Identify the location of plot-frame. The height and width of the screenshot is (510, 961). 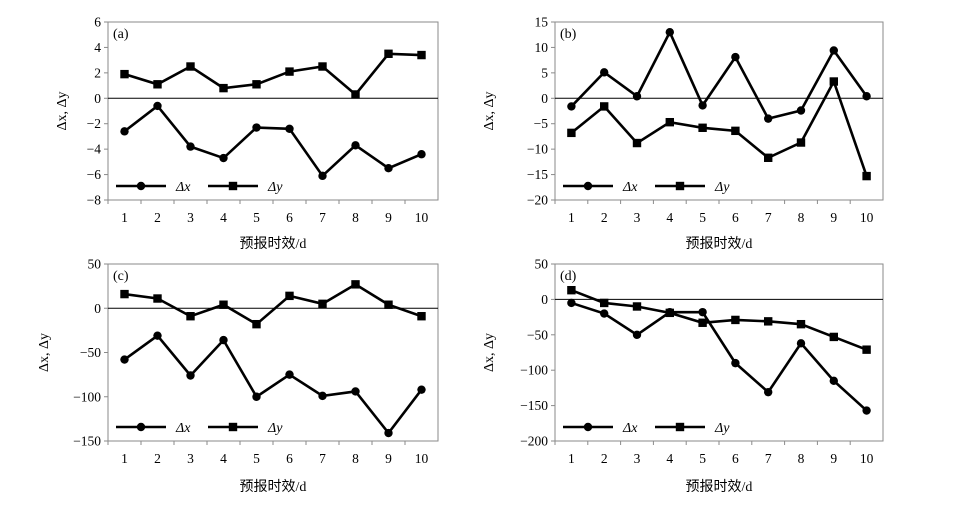
(719, 352).